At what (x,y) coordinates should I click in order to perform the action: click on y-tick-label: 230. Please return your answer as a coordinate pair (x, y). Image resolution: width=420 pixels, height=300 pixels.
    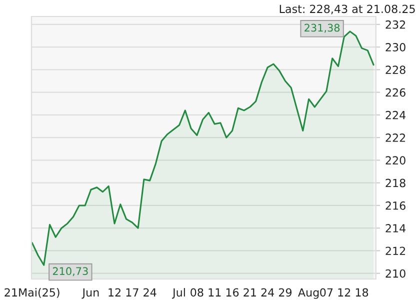
    Looking at the image, I should click on (396, 47).